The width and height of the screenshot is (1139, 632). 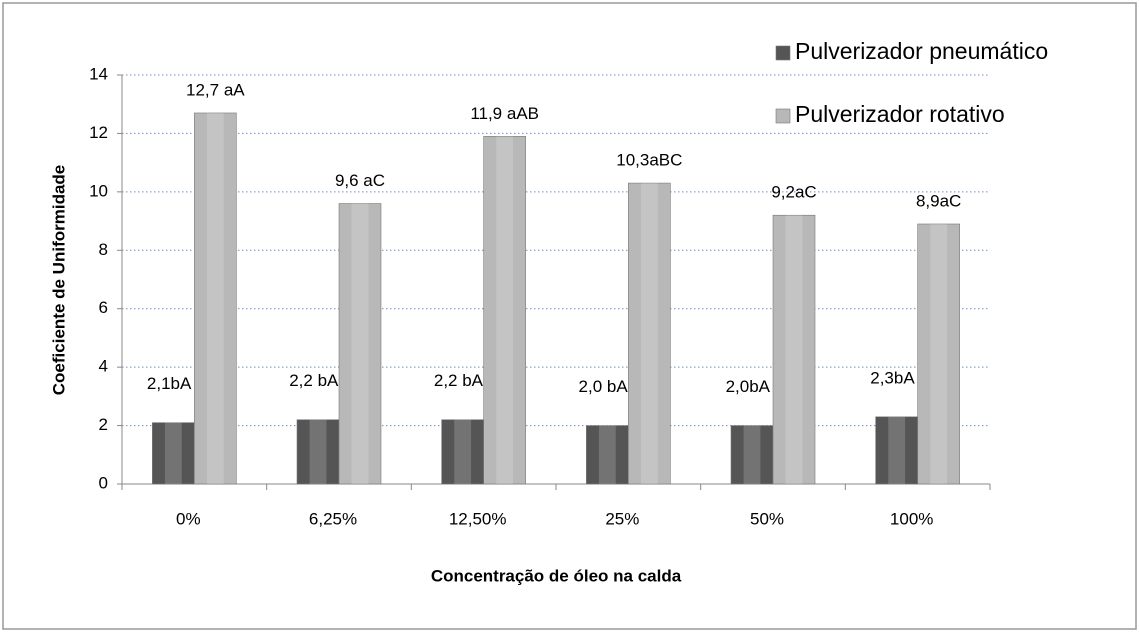 What do you see at coordinates (793, 192) in the screenshot?
I see `data-label: 9,2aC` at bounding box center [793, 192].